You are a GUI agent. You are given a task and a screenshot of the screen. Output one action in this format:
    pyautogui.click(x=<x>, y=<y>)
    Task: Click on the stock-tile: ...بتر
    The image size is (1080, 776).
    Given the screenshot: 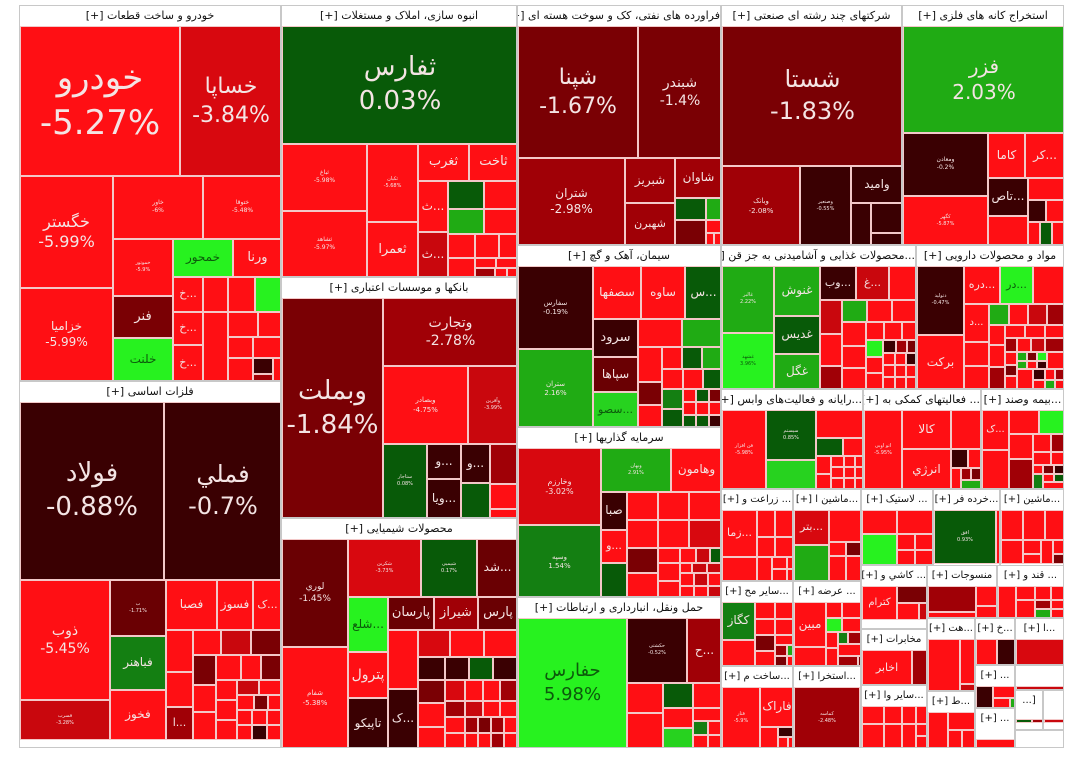 What is the action you would take?
    pyautogui.click(x=811, y=527)
    